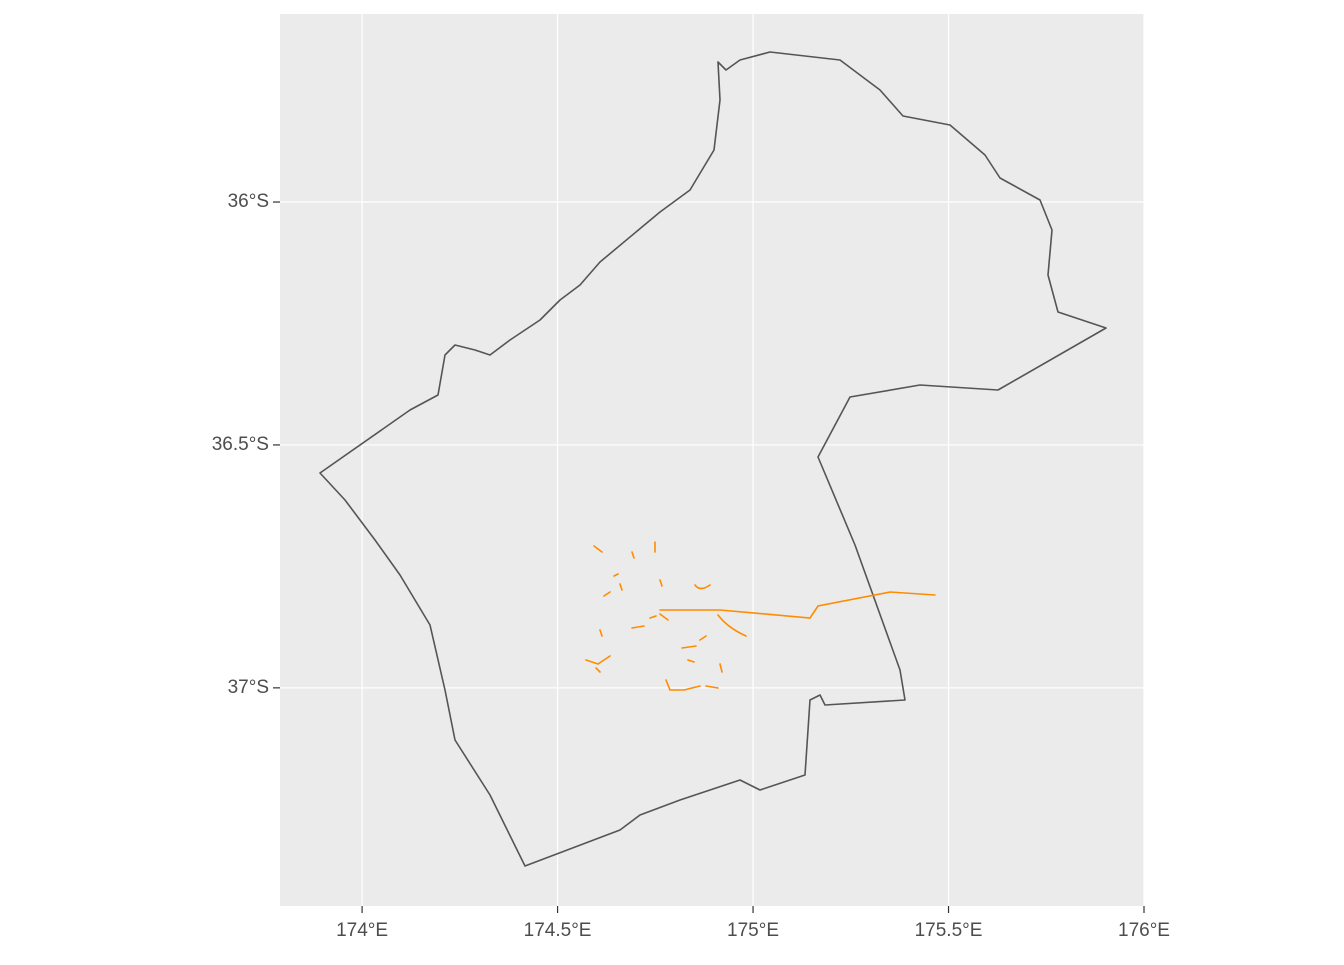 The height and width of the screenshot is (965, 1344). What do you see at coordinates (362, 930) in the screenshot?
I see `x-tick-label: 174°E` at bounding box center [362, 930].